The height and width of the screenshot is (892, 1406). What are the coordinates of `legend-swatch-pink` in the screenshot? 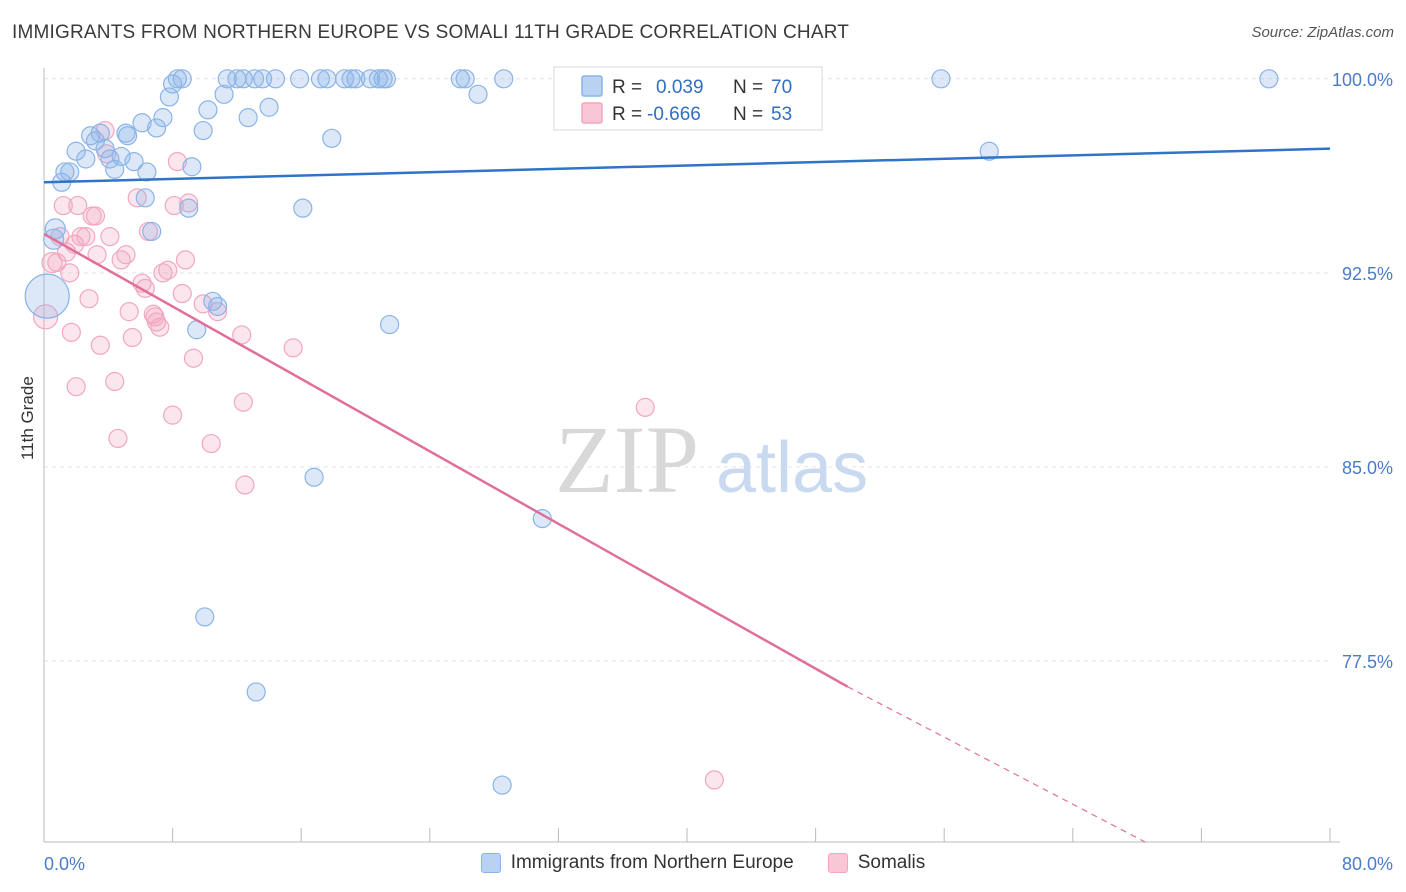 It's located at (592, 113).